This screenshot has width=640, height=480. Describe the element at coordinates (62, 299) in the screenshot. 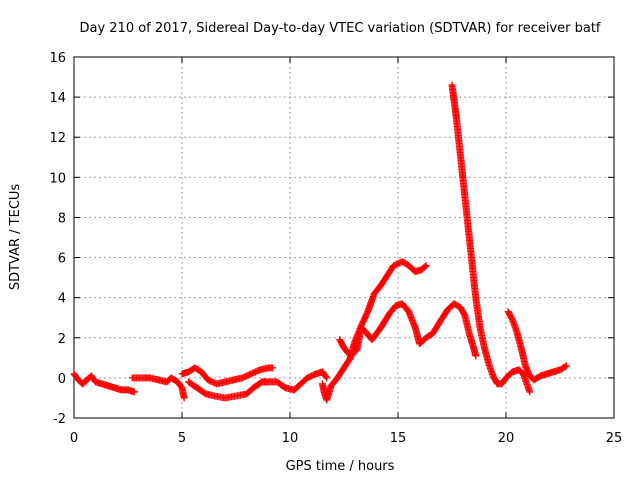

I see `y-tick-label: 4` at that location.